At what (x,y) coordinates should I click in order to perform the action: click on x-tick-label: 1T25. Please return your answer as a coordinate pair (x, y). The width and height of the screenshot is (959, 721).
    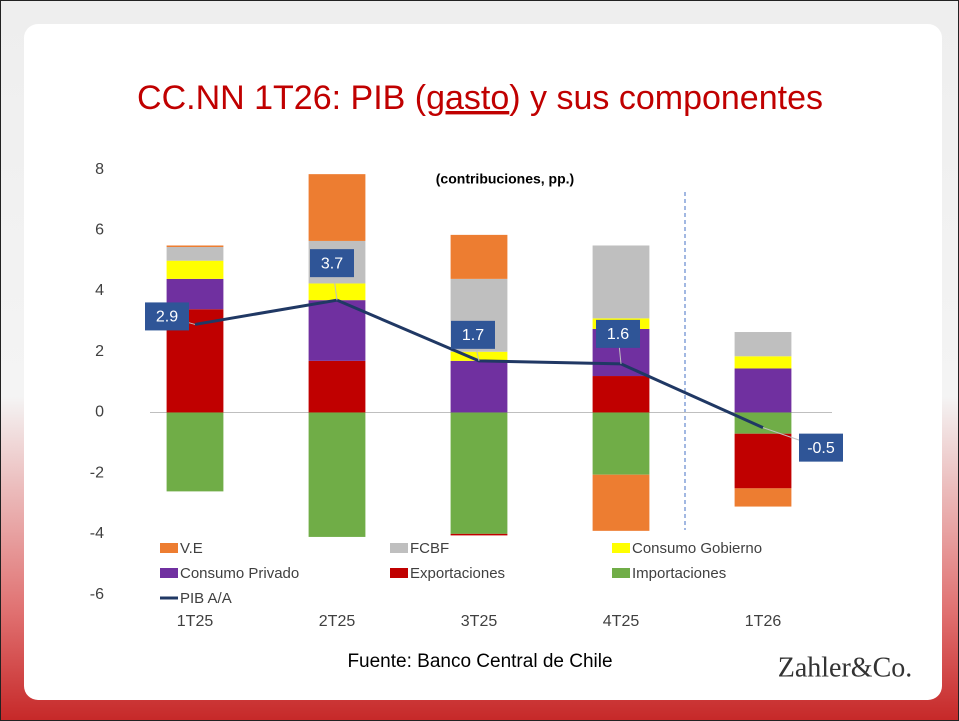
    Looking at the image, I should click on (195, 621).